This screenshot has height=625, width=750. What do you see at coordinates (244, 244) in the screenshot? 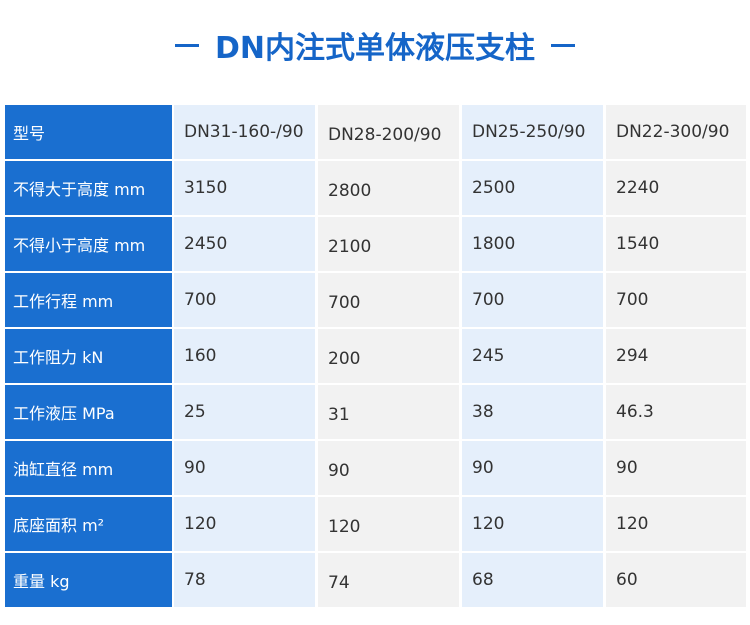
I see `table-cell: 2450` at bounding box center [244, 244].